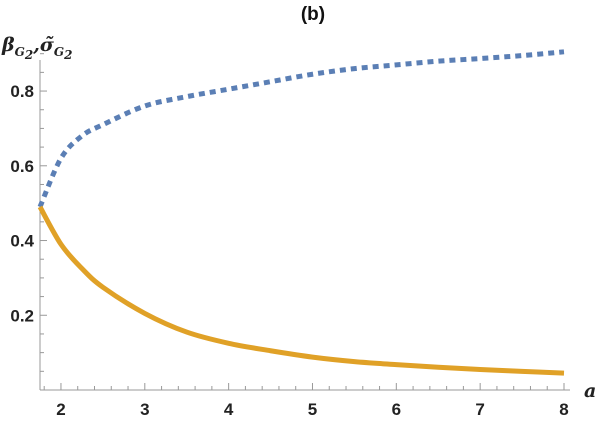 Image resolution: width=599 pixels, height=423 pixels. I want to click on x-tick-label: 6, so click(396, 409).